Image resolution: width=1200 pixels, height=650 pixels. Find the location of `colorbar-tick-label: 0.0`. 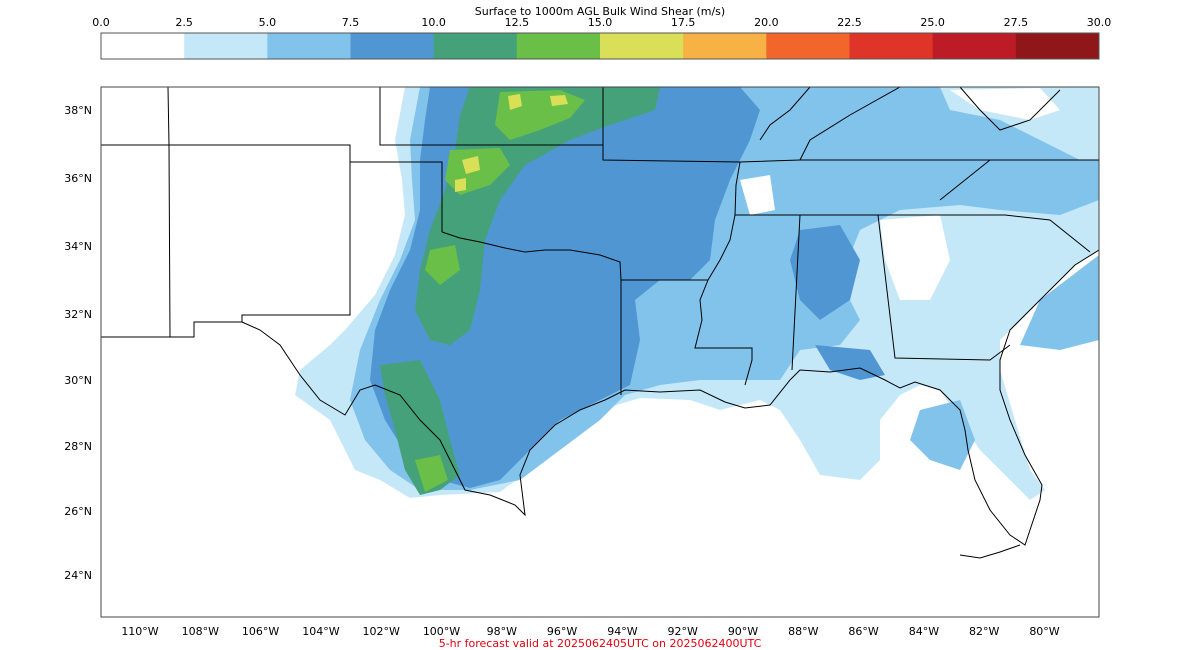

colorbar-tick-label: 0.0 is located at coordinates (101, 22).